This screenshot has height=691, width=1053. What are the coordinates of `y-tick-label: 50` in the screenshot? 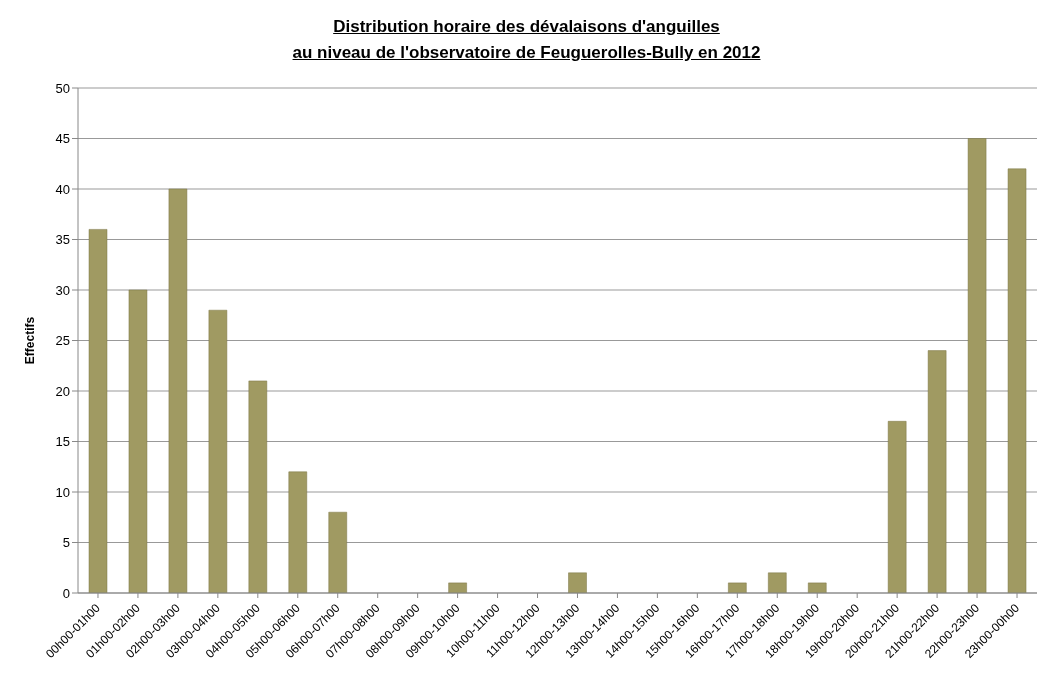 It's located at (62, 88).